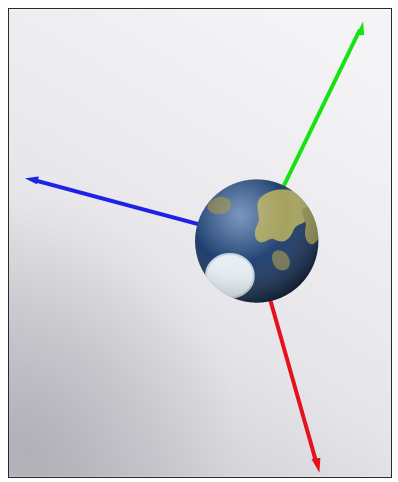  What do you see at coordinates (31, 180) in the screenshot?
I see `z-axis-arrowhead` at bounding box center [31, 180].